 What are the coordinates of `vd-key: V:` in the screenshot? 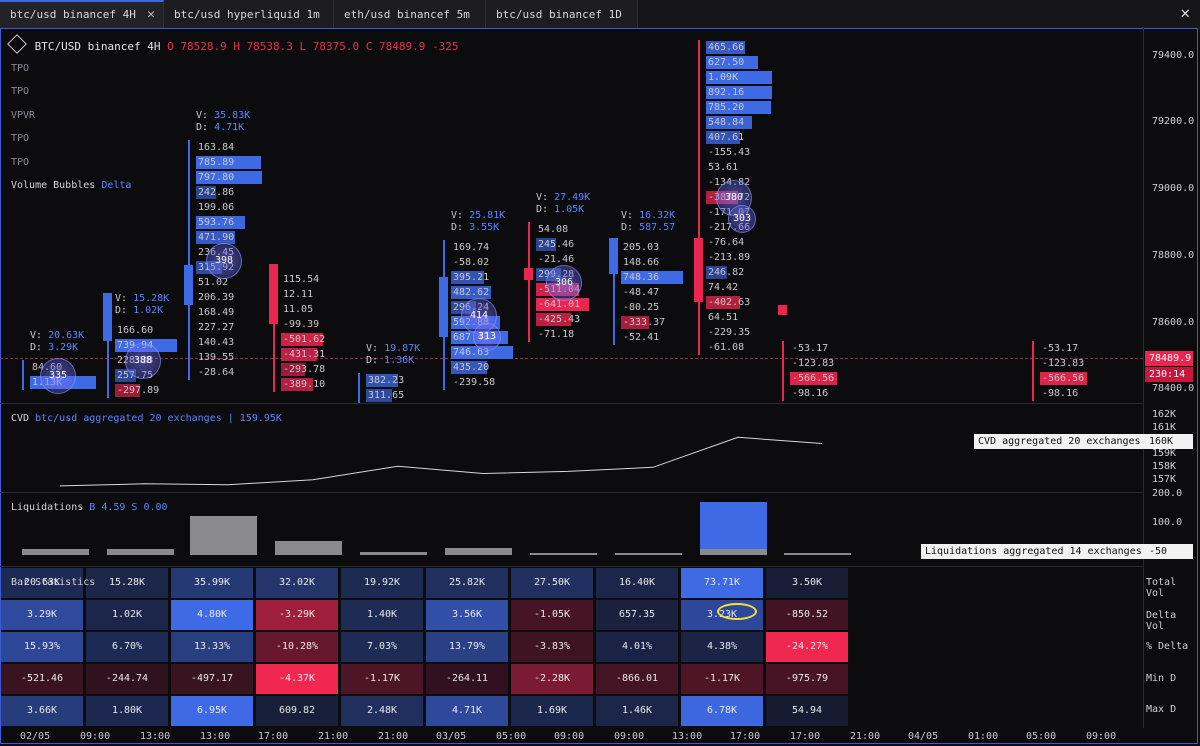 It's located at (124, 298).